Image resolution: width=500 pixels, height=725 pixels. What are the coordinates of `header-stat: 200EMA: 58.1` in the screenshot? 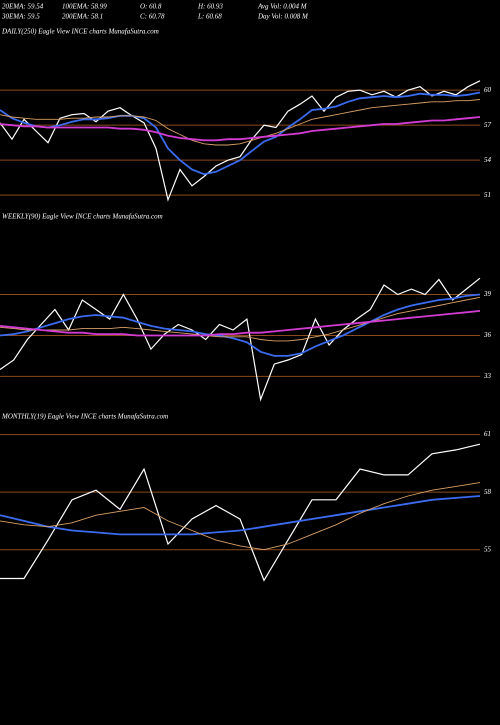 It's located at (82, 17).